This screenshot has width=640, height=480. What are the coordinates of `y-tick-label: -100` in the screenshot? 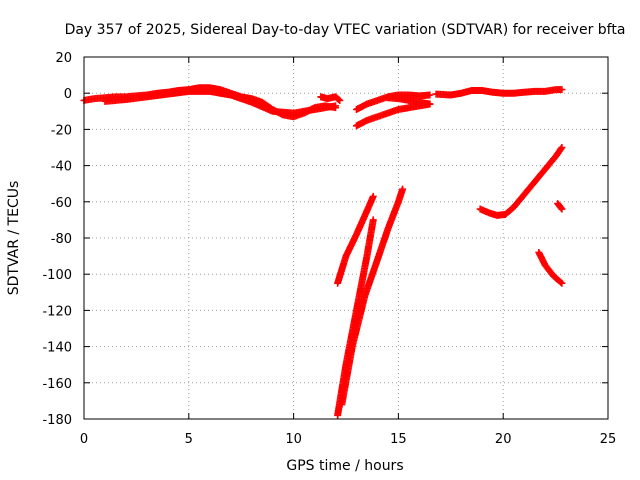 It's located at (57, 275).